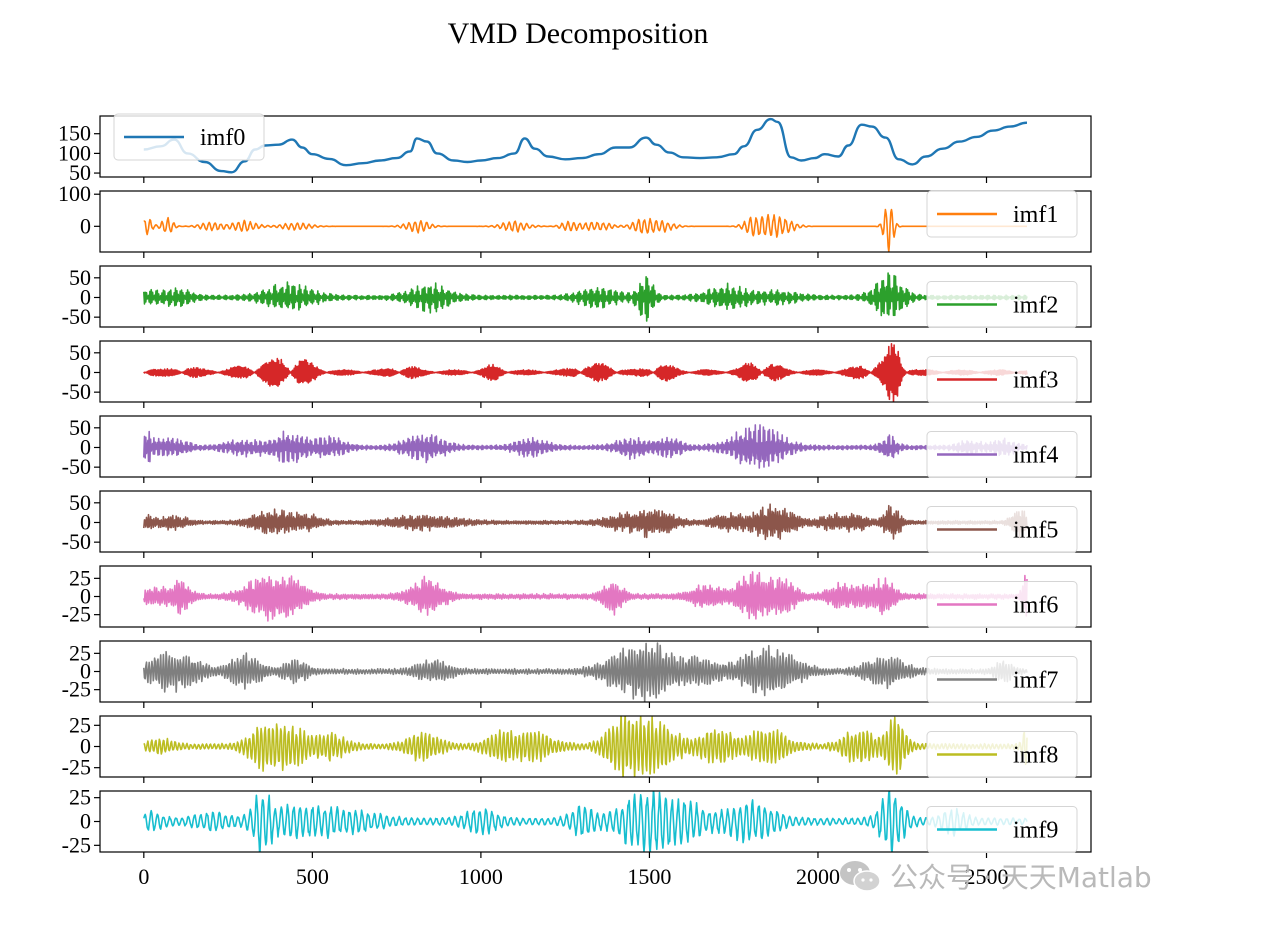 The height and width of the screenshot is (925, 1263). I want to click on legend-imf6: imf6, so click(1002, 604).